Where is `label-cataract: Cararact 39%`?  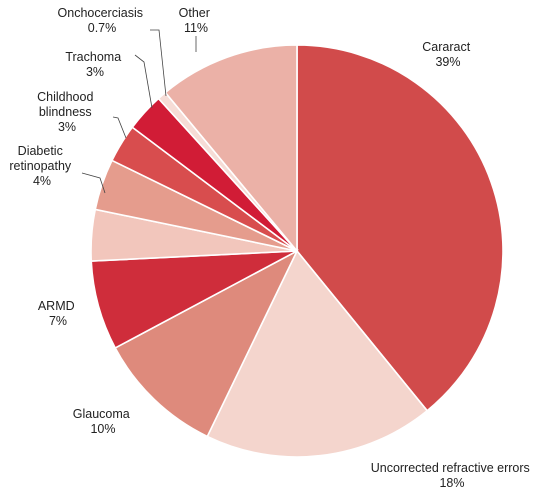 label-cataract: Cararact 39% is located at coordinates (447, 54).